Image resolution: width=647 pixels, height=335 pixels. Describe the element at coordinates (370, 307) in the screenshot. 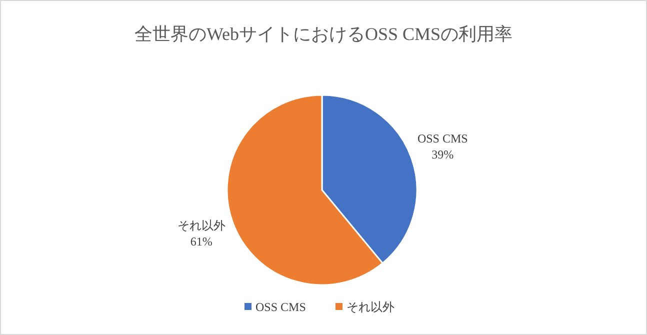

I see `legend-label: それ以外` at that location.